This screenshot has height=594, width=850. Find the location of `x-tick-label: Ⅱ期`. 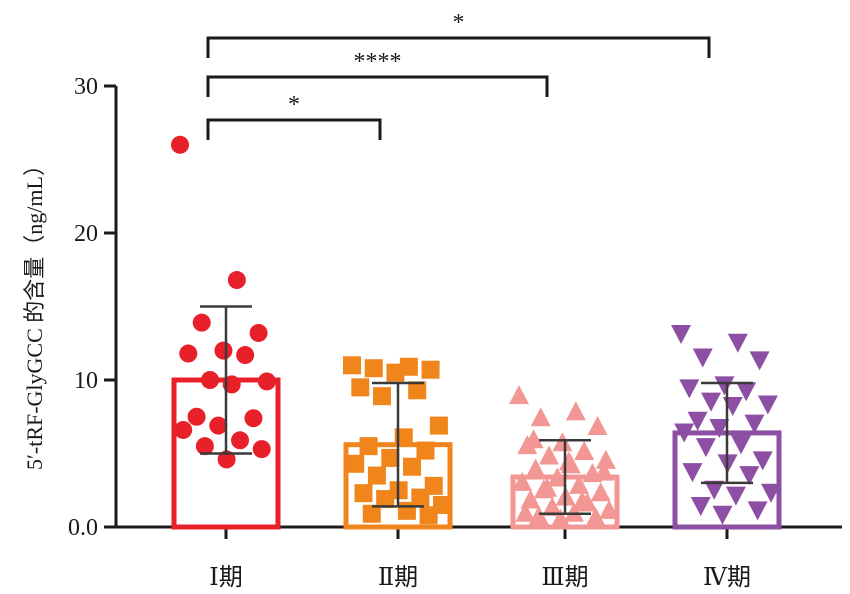

x-tick-label: Ⅱ期 is located at coordinates (398, 578).